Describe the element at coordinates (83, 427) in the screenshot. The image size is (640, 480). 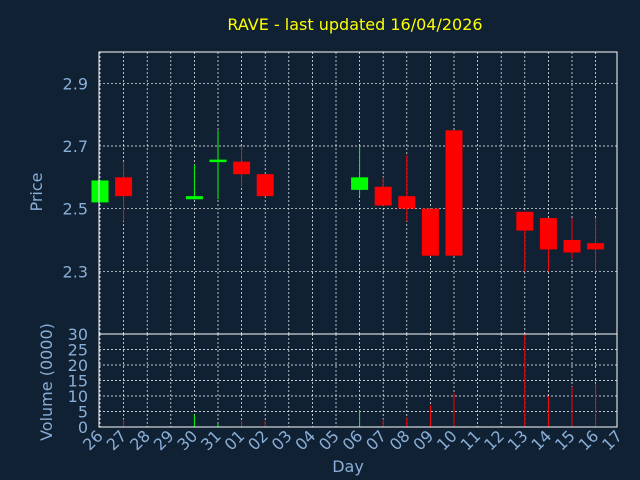
I see `volume-tick-label: 0` at that location.